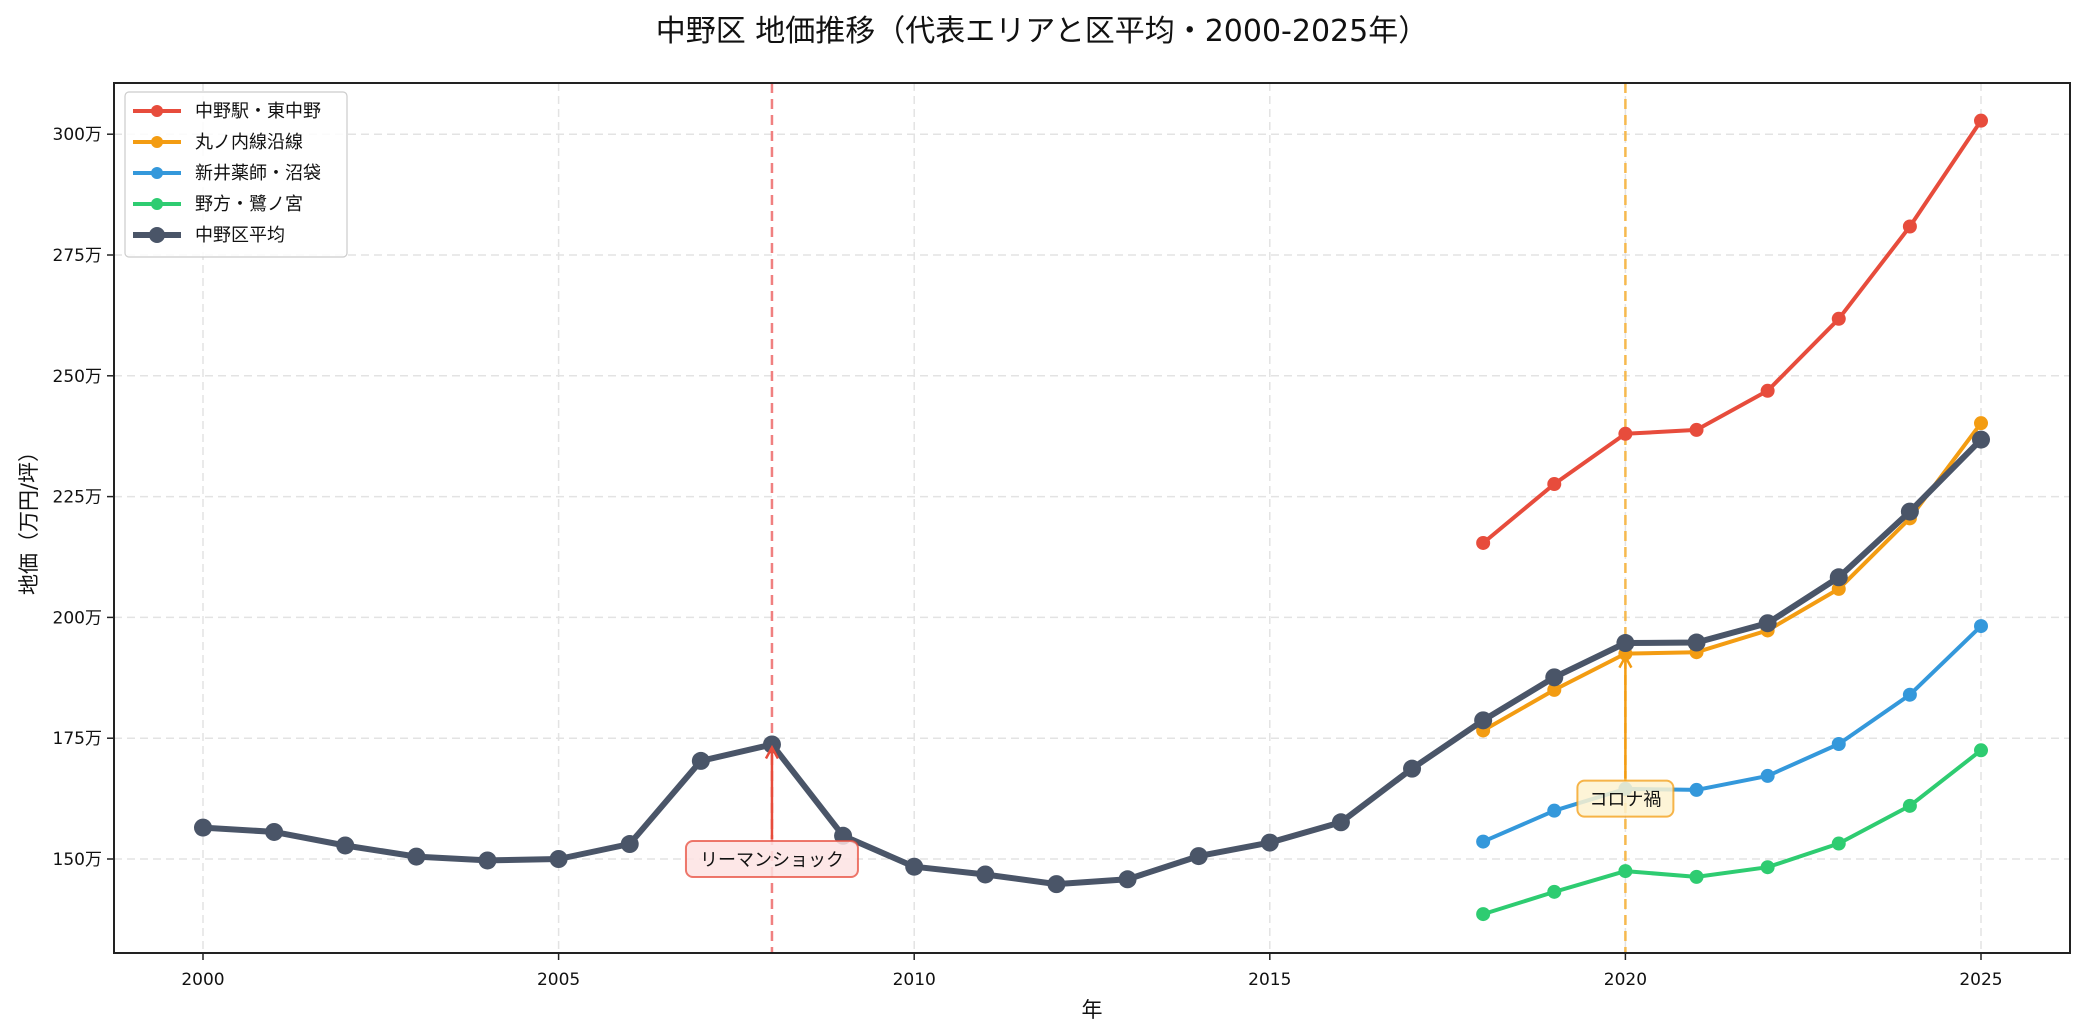 This screenshot has width=2085, height=1035. Describe the element at coordinates (77, 256) in the screenshot. I see `y-tick-label: 275万` at that location.